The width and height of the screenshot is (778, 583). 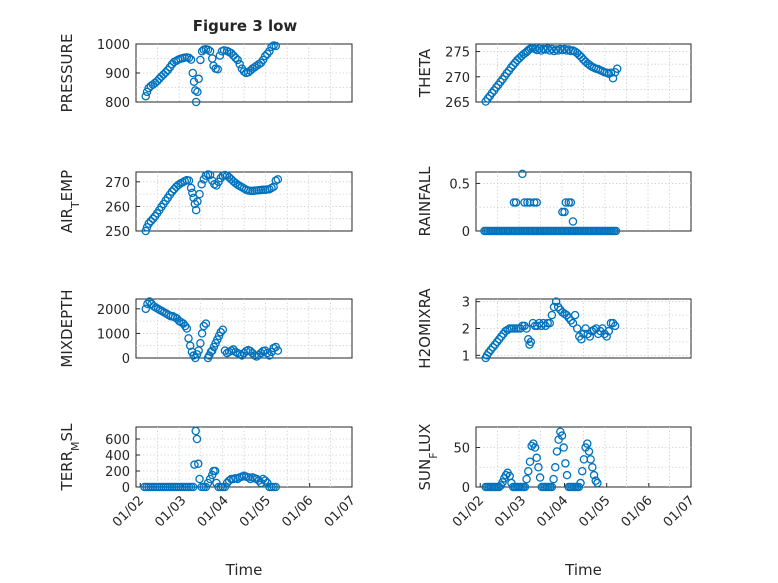 I want to click on panel-theta: 265 270 275 THETA, so click(x=554, y=77).